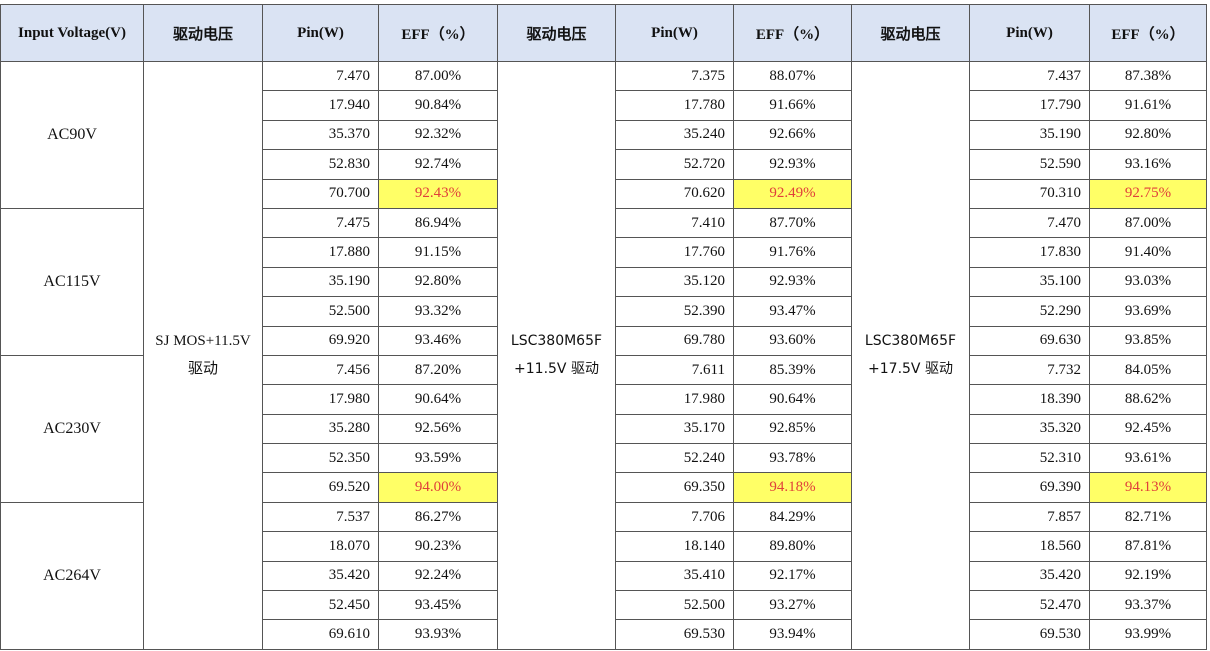  What do you see at coordinates (320, 517) in the screenshot?
I see `pin-cell: 7.537` at bounding box center [320, 517].